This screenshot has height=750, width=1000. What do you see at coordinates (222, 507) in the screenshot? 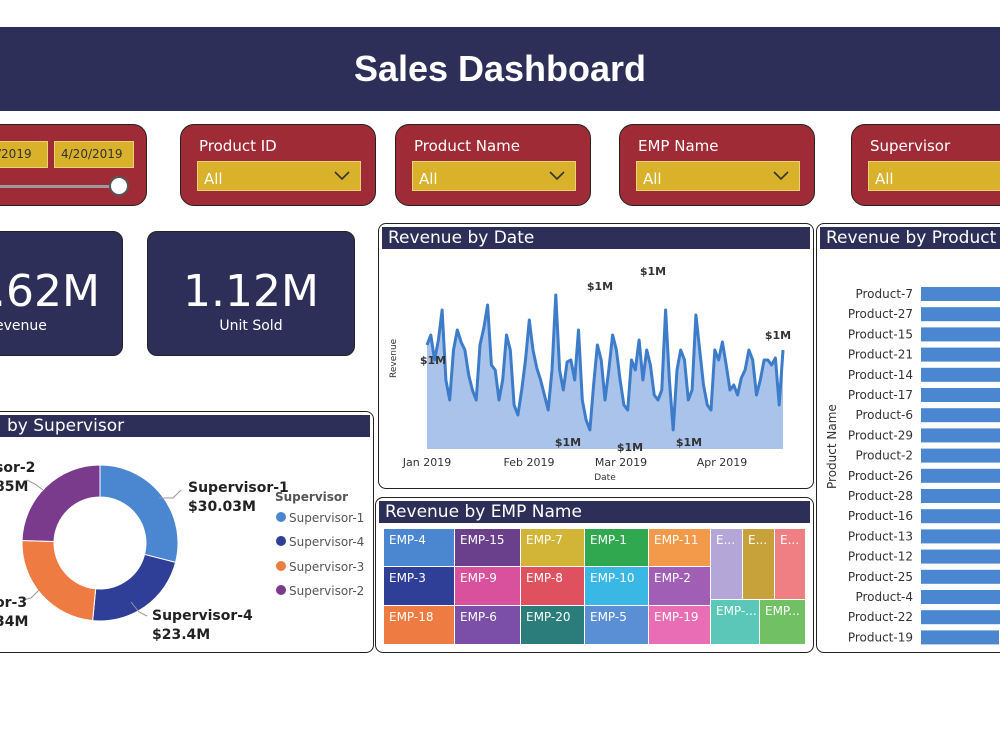
I see `slice-label-value: $30.03M` at bounding box center [222, 507].